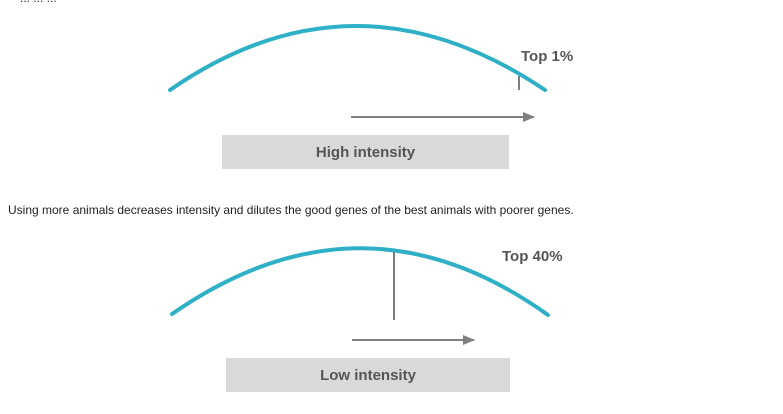  What do you see at coordinates (547, 56) in the screenshot?
I see `top-1-percent-label: Top 1%` at bounding box center [547, 56].